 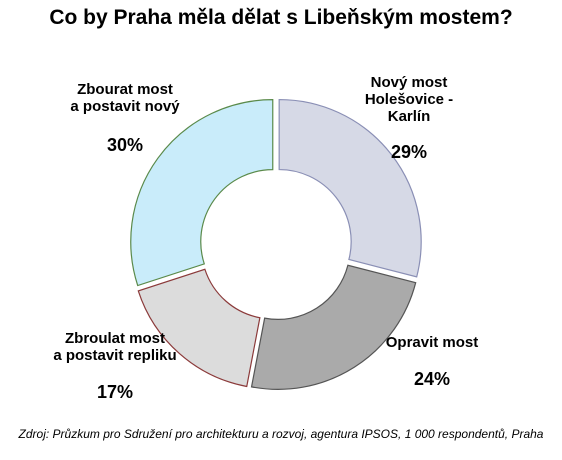 What do you see at coordinates (432, 379) in the screenshot?
I see `slice-value-2: 24%` at bounding box center [432, 379].